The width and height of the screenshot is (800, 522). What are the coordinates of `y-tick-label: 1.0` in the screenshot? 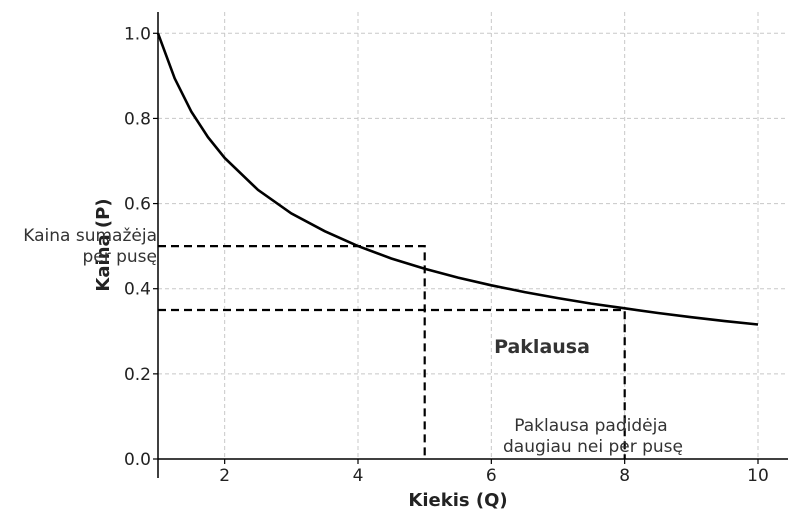 It's located at (137, 34).